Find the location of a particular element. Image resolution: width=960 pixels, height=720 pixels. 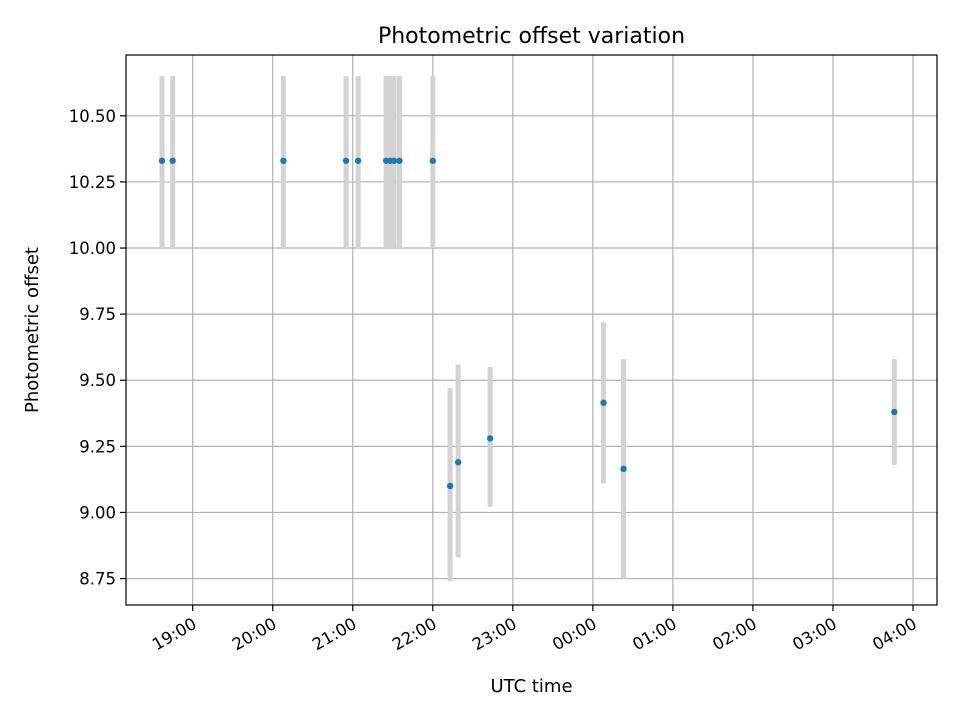

y-tick-label: 9.00 is located at coordinates (97, 512).